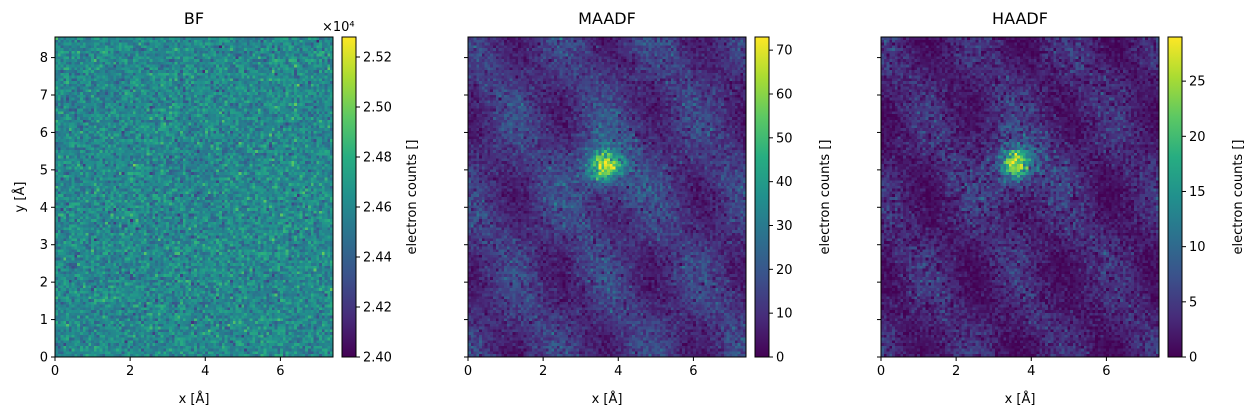 The height and width of the screenshot is (416, 1244). I want to click on y-tick-label: 7, so click(44, 96).